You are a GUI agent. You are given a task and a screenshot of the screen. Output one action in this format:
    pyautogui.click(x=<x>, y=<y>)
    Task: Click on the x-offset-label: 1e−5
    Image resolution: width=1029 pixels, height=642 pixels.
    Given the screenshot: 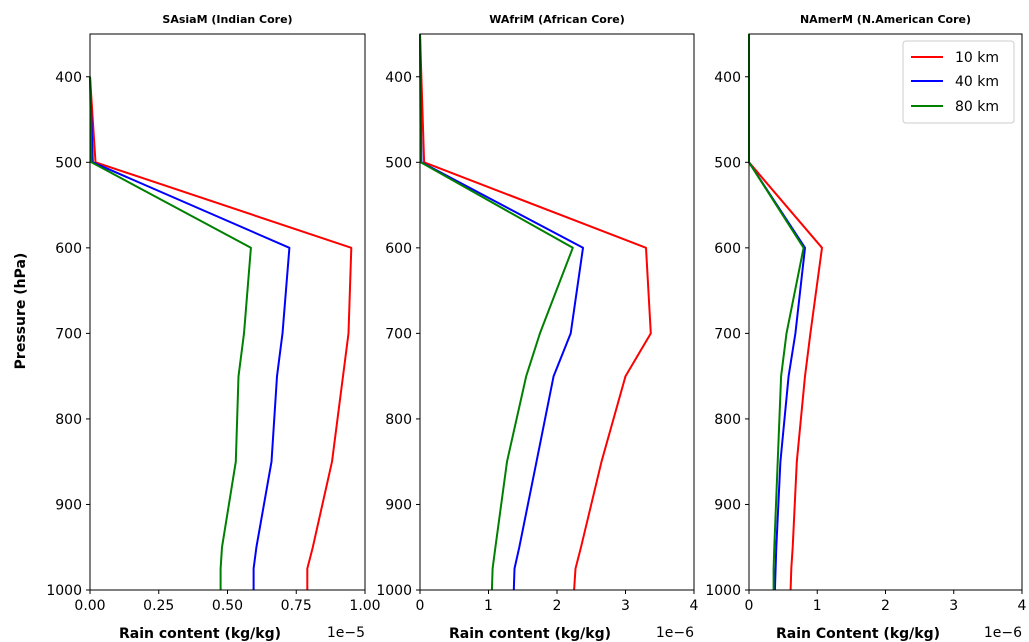 What is the action you would take?
    pyautogui.click(x=346, y=633)
    